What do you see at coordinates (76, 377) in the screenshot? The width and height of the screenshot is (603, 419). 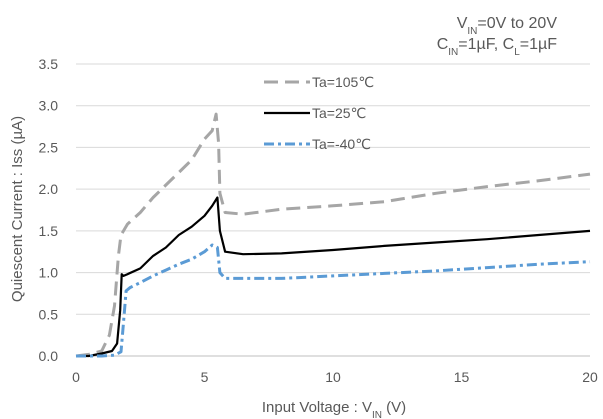 I see `x-tick-label: 0` at bounding box center [76, 377].